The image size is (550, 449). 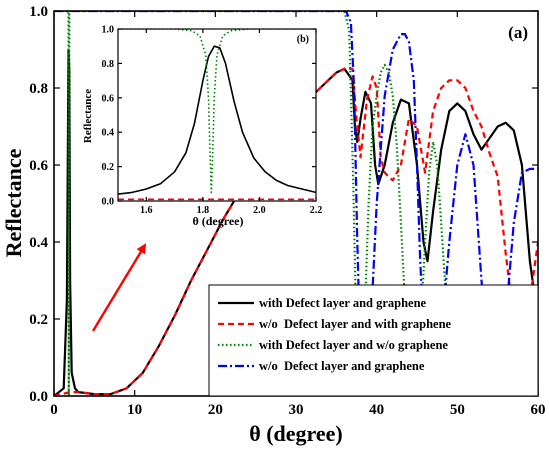 I want to click on inset-x-tick-label-2: 2.0, so click(x=259, y=210).